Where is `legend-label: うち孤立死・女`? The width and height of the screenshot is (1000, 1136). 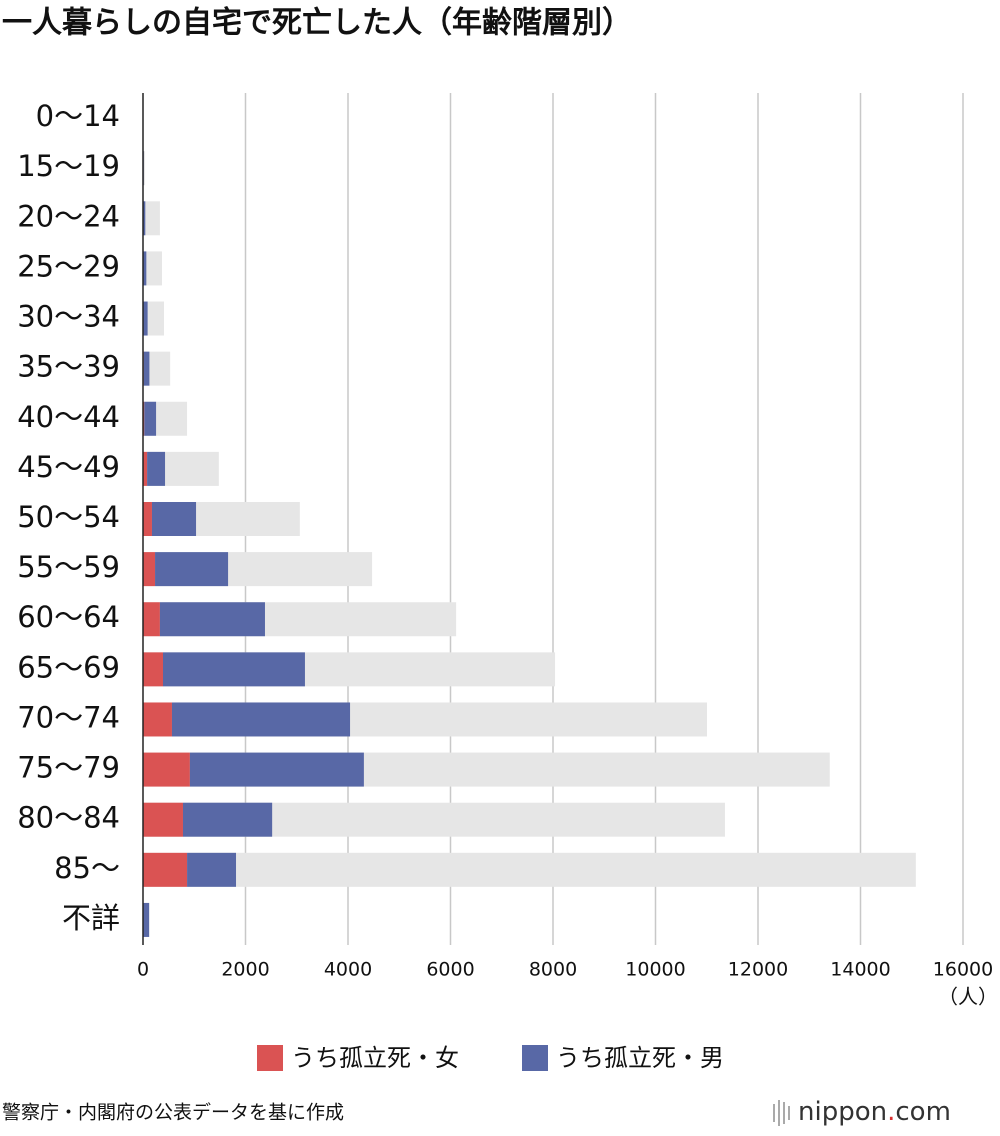
legend-label: うち孤立死・女 is located at coordinates (375, 1058).